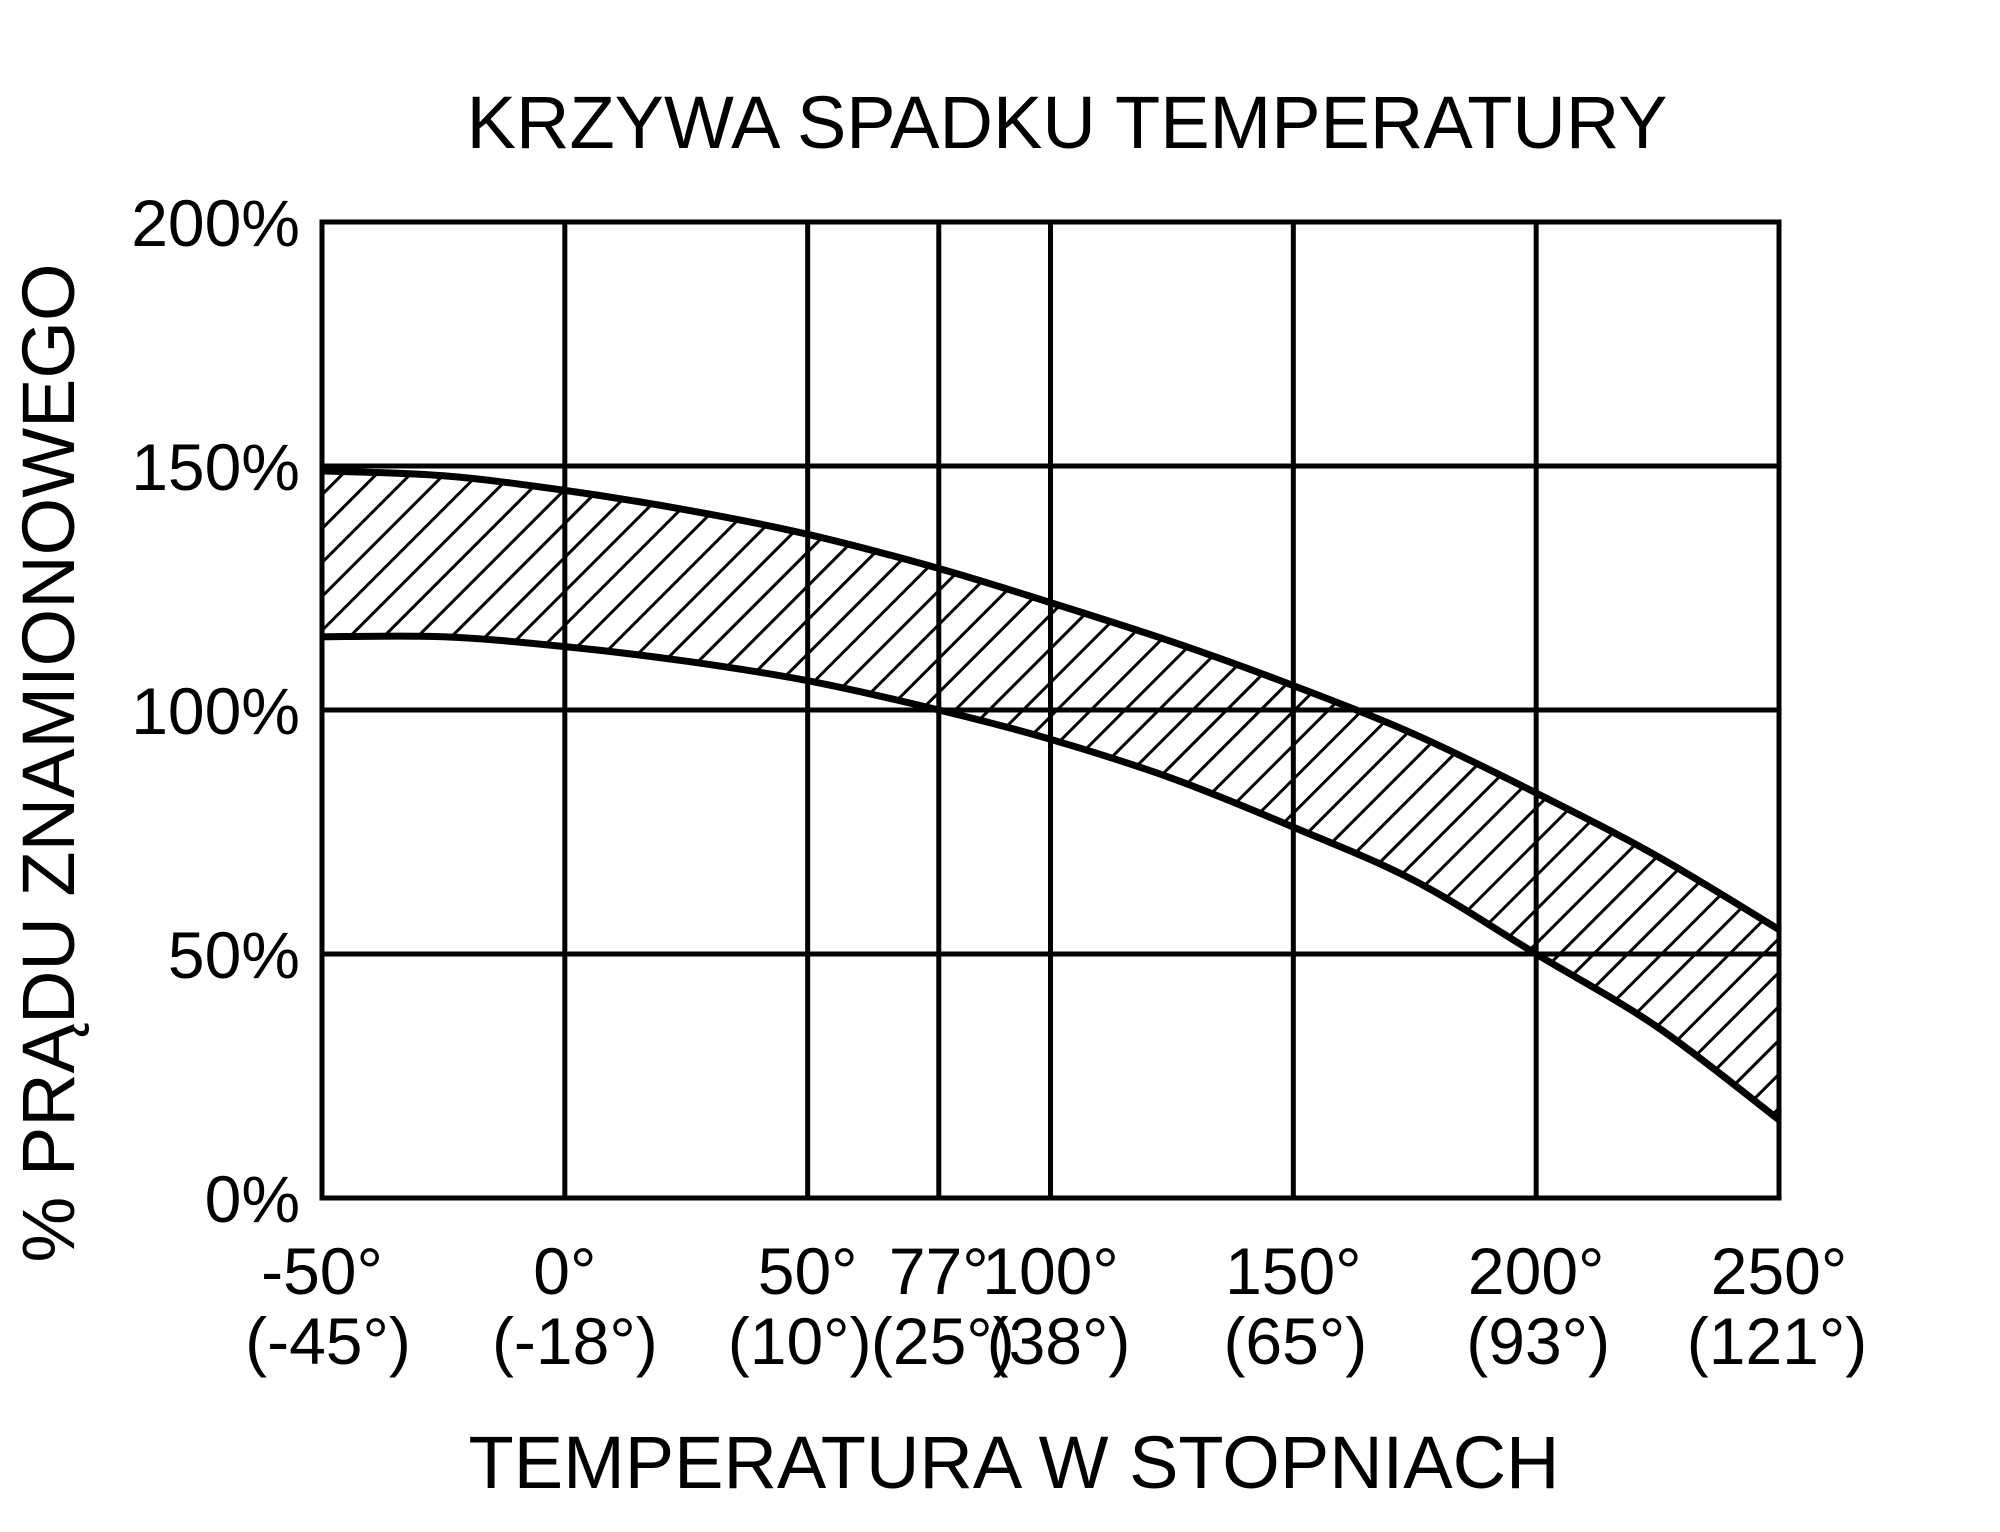 The height and width of the screenshot is (1532, 2000). What do you see at coordinates (328, 1341) in the screenshot?
I see `x-tick-sublabel: (-45°)` at bounding box center [328, 1341].